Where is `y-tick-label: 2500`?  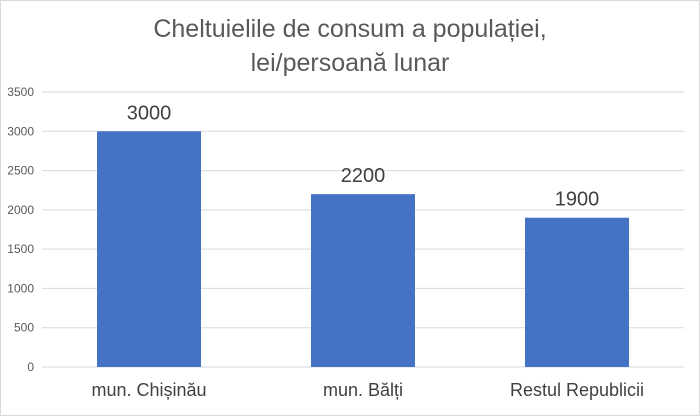
y-tick-label: 2500 is located at coordinates (20, 171).